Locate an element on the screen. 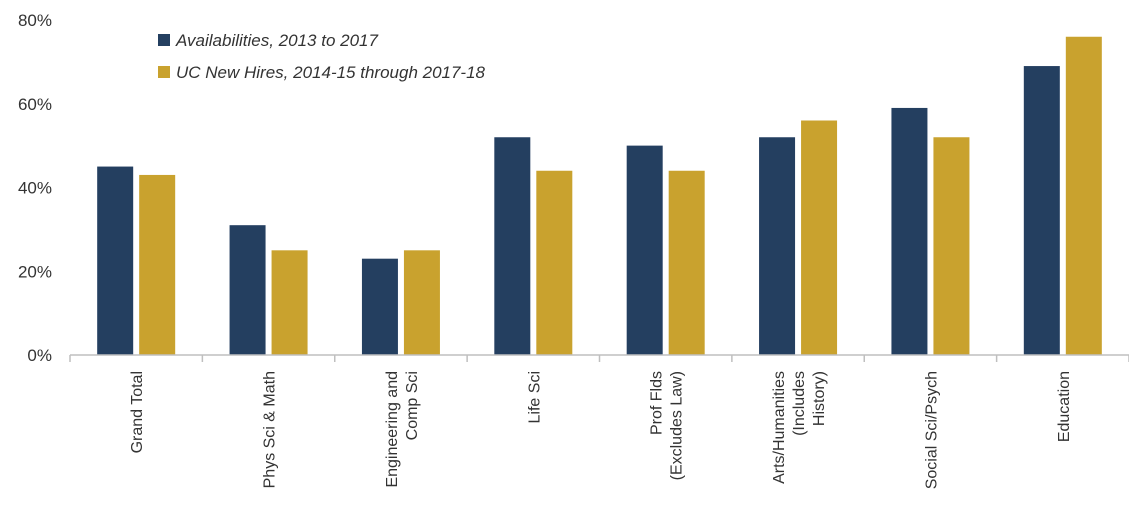  x-category-label: Arts/Humanities (Includes History) is located at coordinates (799, 427).